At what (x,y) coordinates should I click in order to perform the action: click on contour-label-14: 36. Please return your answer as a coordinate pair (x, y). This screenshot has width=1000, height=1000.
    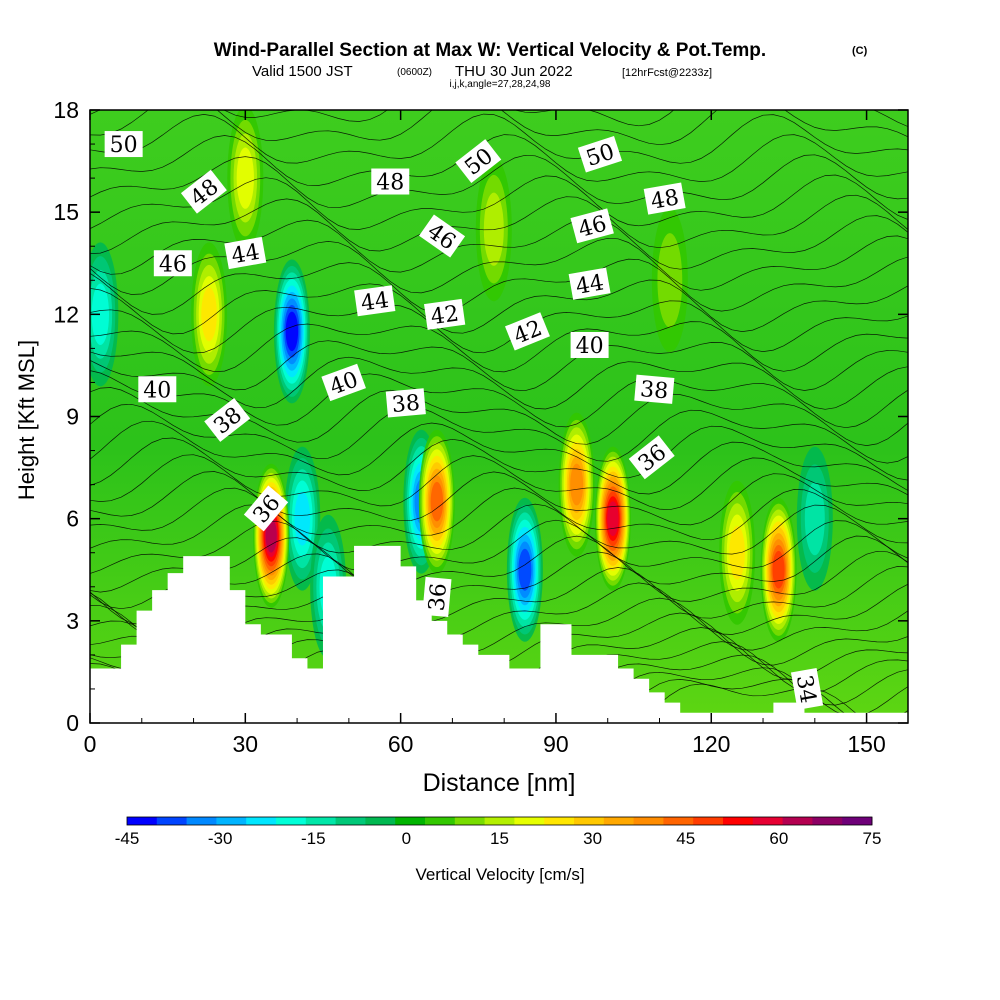
    Looking at the image, I should click on (437, 597).